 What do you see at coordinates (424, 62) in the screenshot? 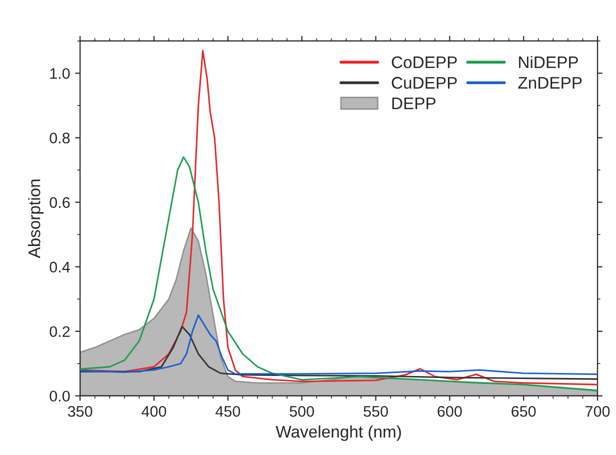
I see `legend-label: CoDEPP` at bounding box center [424, 62].